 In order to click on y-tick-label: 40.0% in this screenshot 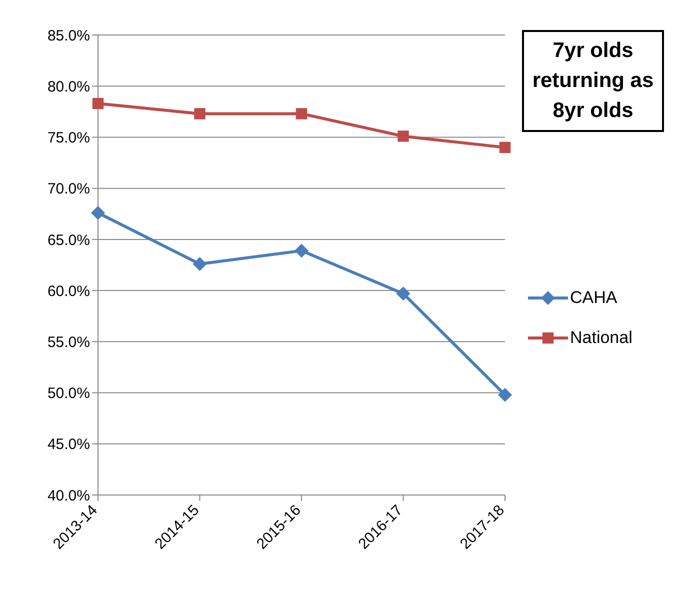, I will do `click(68, 495)`.